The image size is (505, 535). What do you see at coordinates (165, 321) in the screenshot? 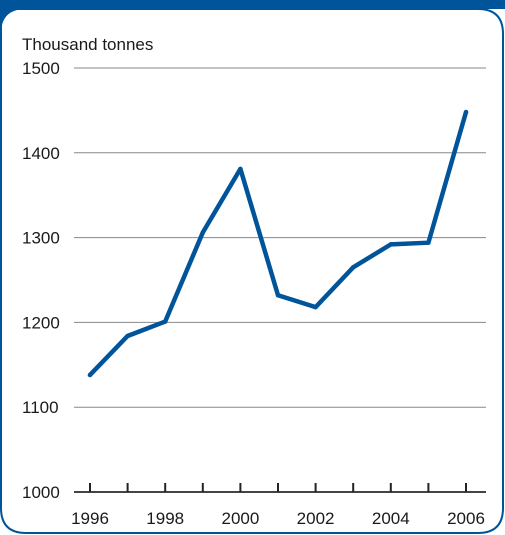
I see `data-point-1998` at bounding box center [165, 321].